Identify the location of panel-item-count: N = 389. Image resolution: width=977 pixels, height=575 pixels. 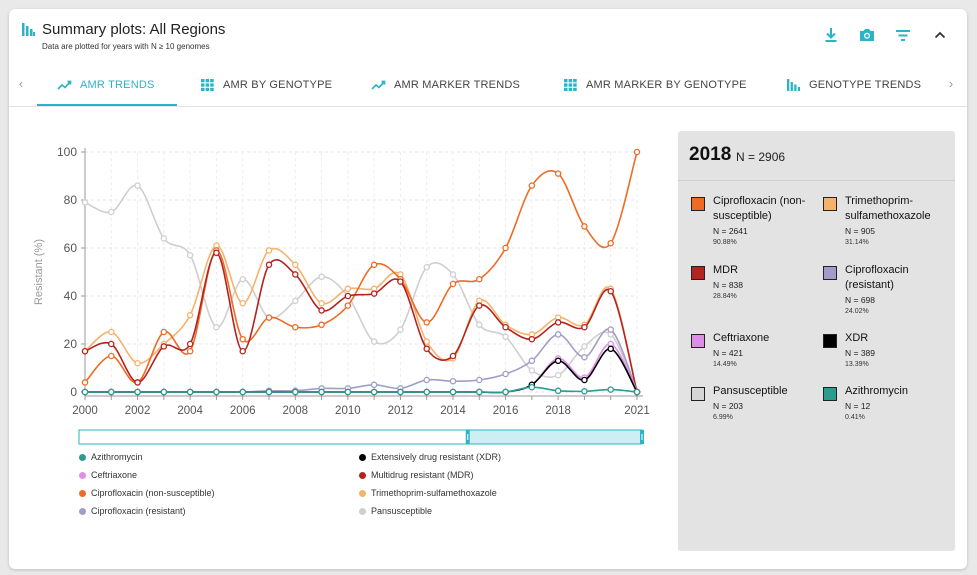
(860, 353).